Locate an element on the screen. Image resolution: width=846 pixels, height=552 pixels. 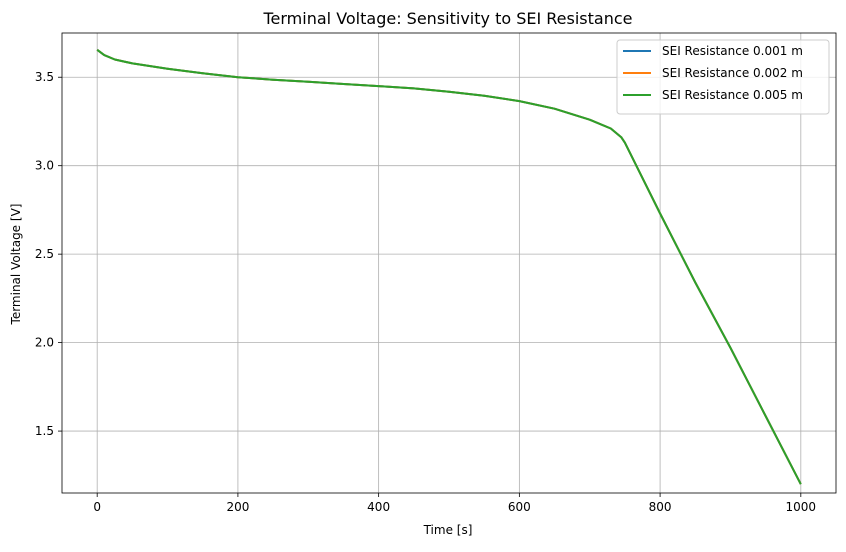
x-axis-label: Time [s] is located at coordinates (448, 530).